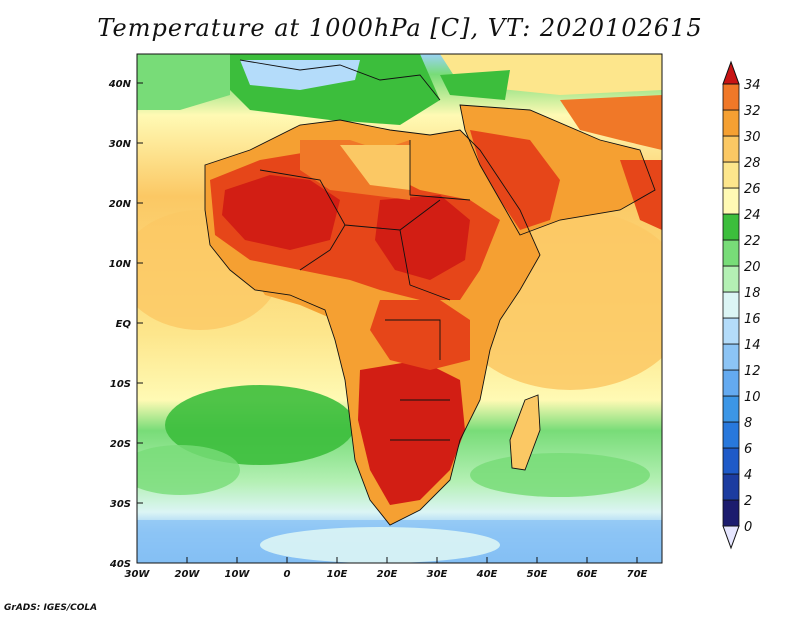 The image size is (800, 618). Describe the element at coordinates (748, 449) in the screenshot. I see `colorbar-label: 6` at that location.